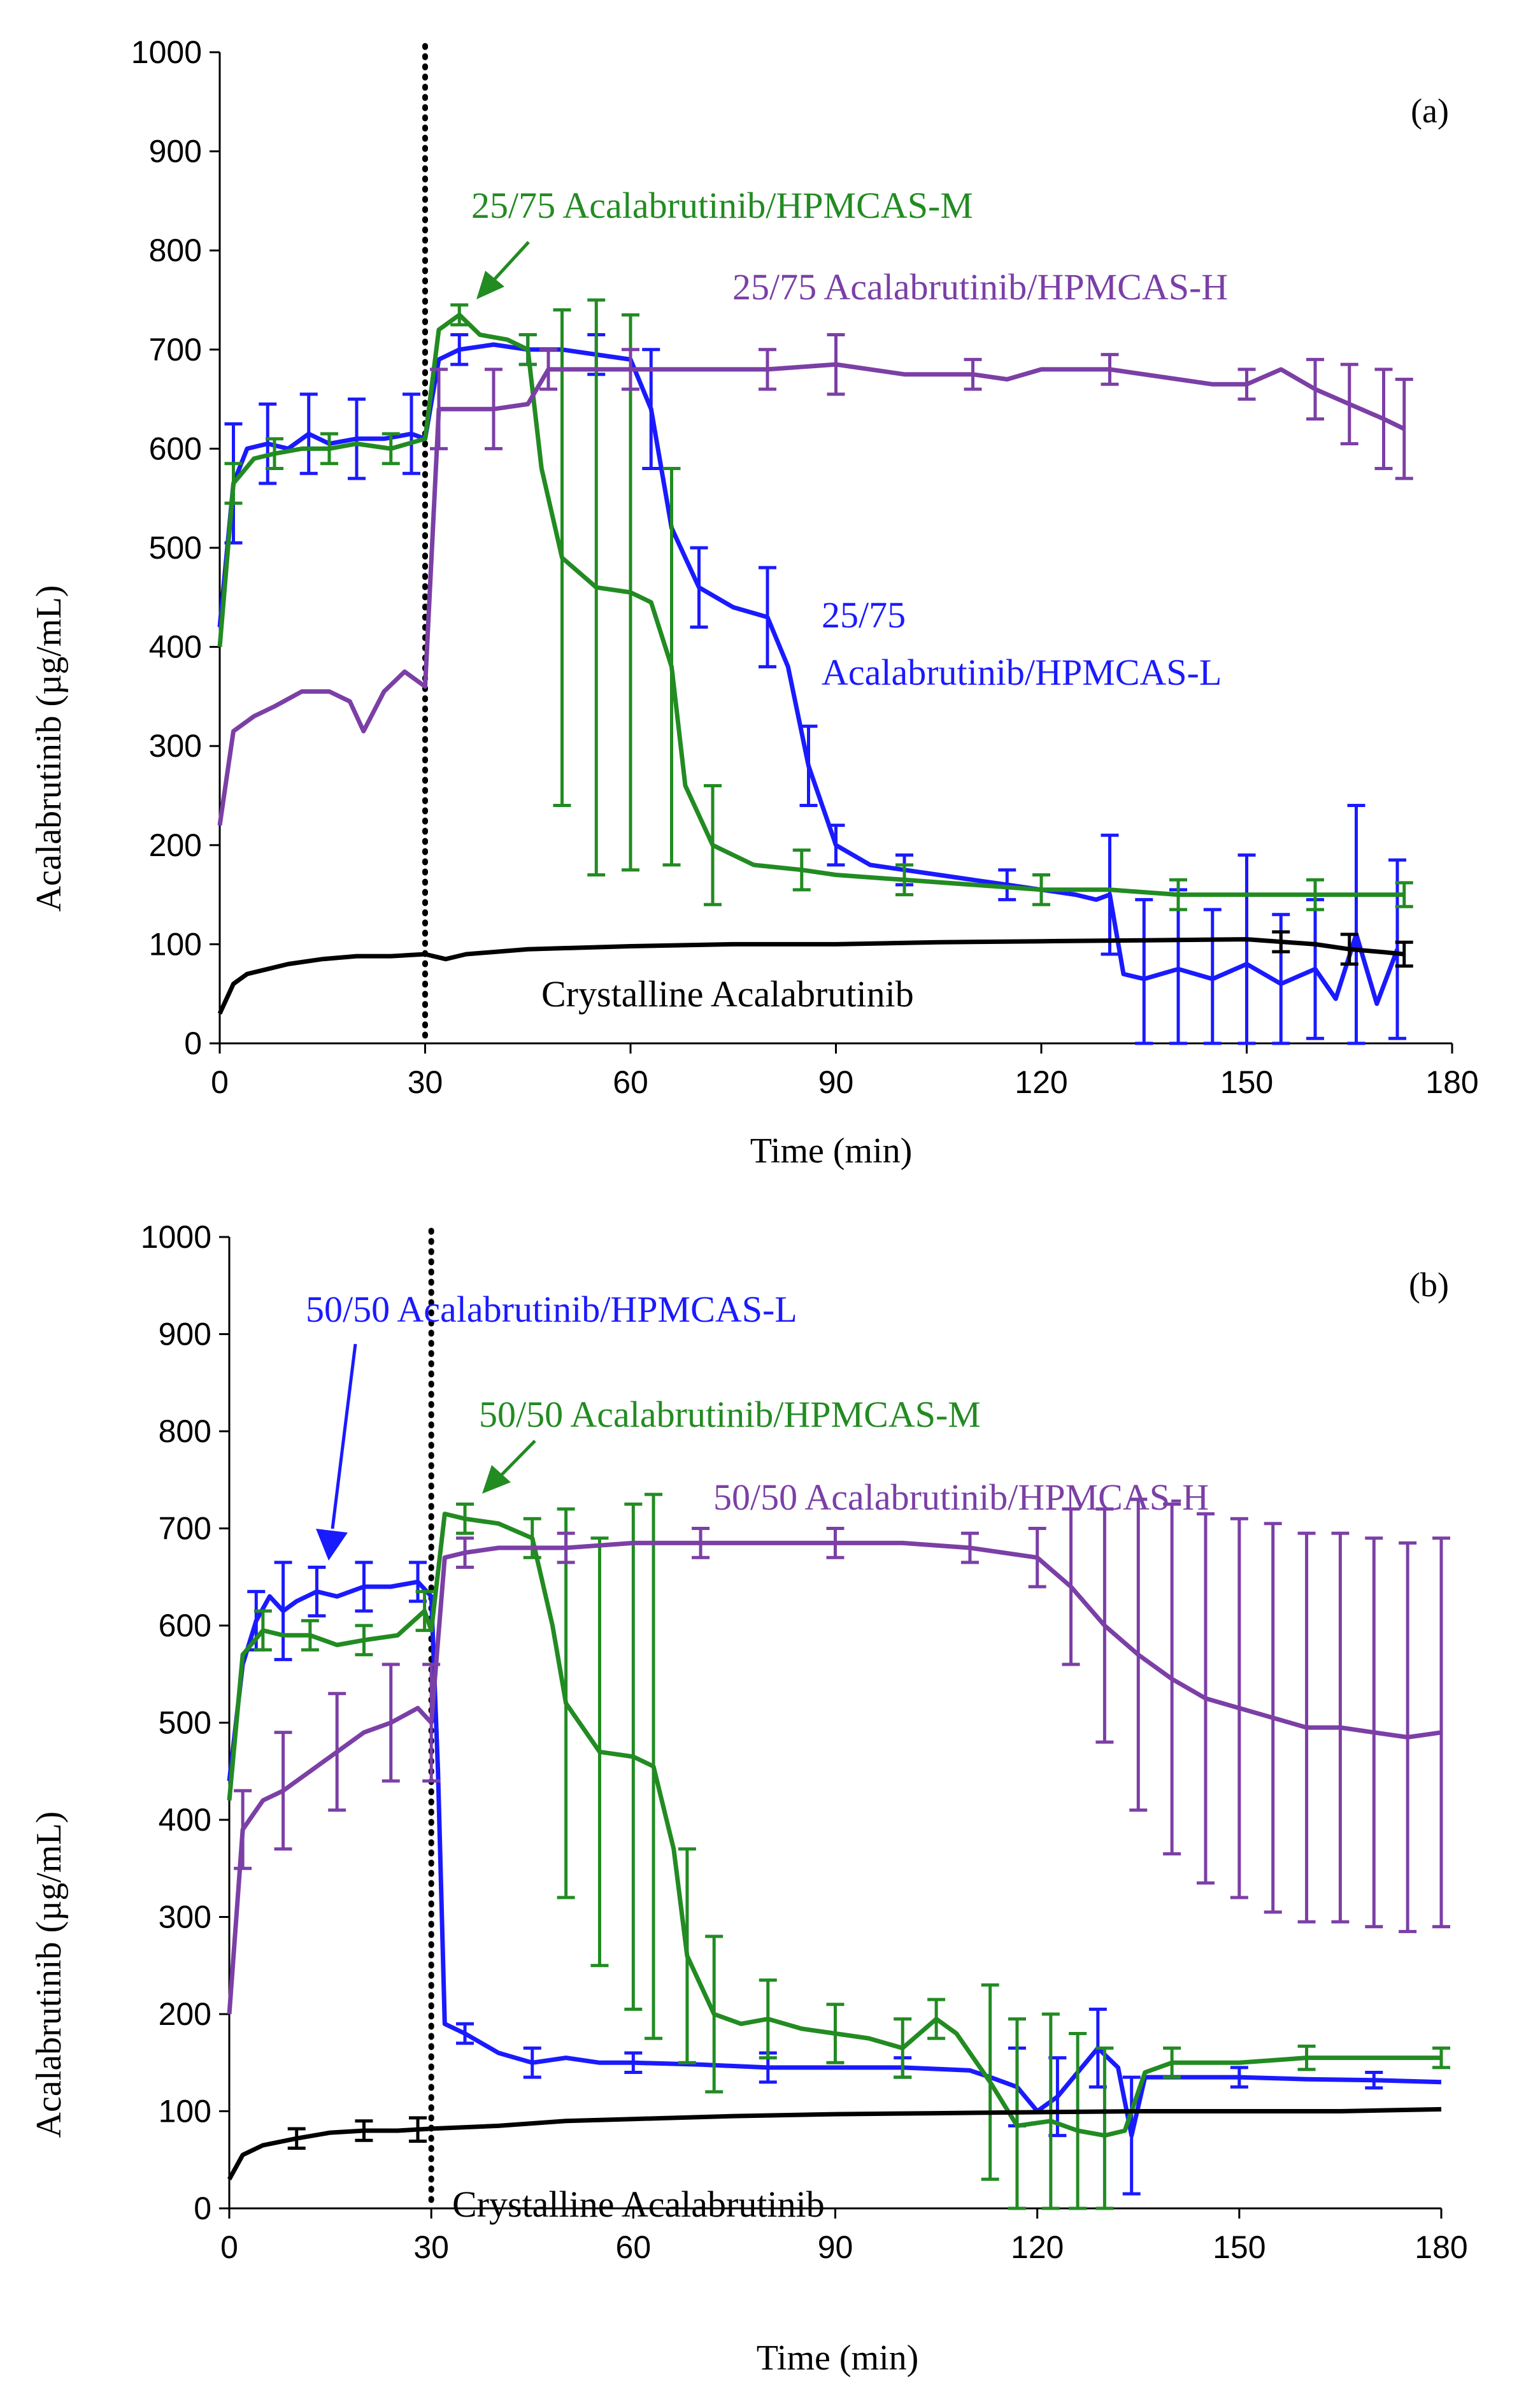 This screenshot has width=1540, height=2388. Describe the element at coordinates (831, 1151) in the screenshot. I see `x-axis-title-a: Time (min)` at that location.